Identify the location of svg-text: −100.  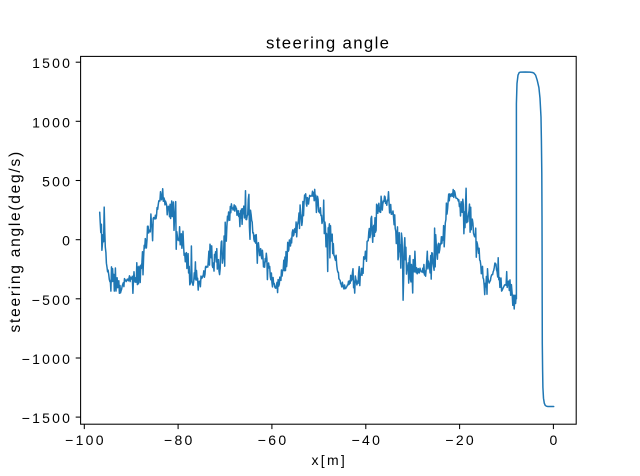
(85, 440).